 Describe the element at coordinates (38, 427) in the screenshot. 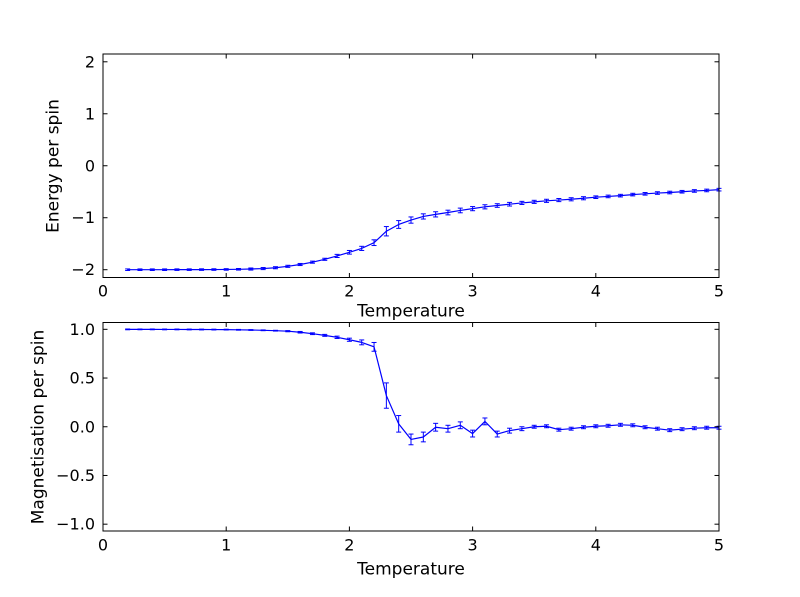

I see `magnetisation-ylabel: Magnetisation per spin` at that location.